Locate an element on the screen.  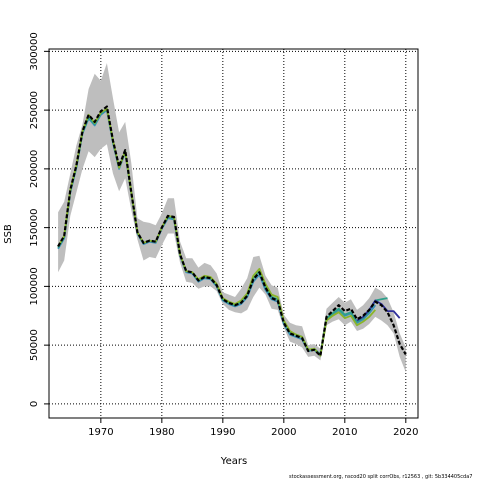
x-axis: 1970 1980 1990 2000 2010 2020 is located at coordinates (253, 428).